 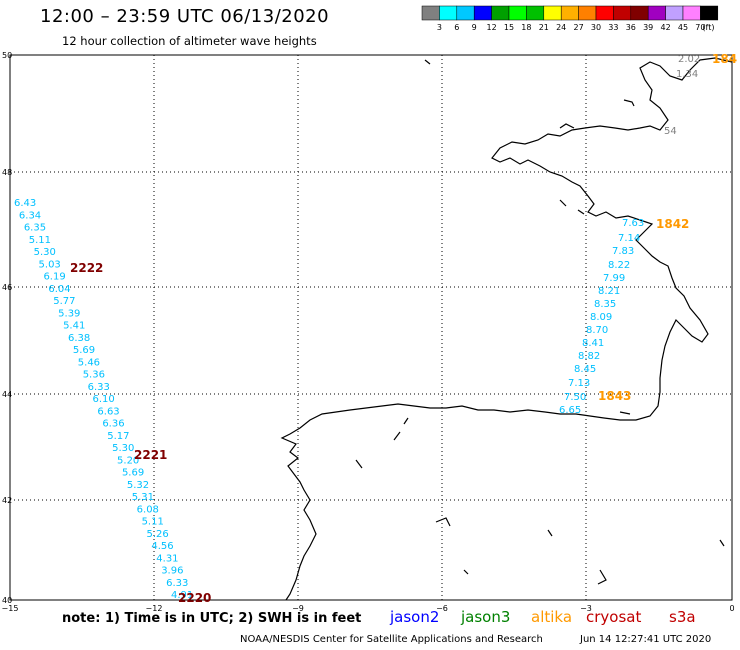 I want to click on swh-value: 7.14, so click(x=629, y=238).